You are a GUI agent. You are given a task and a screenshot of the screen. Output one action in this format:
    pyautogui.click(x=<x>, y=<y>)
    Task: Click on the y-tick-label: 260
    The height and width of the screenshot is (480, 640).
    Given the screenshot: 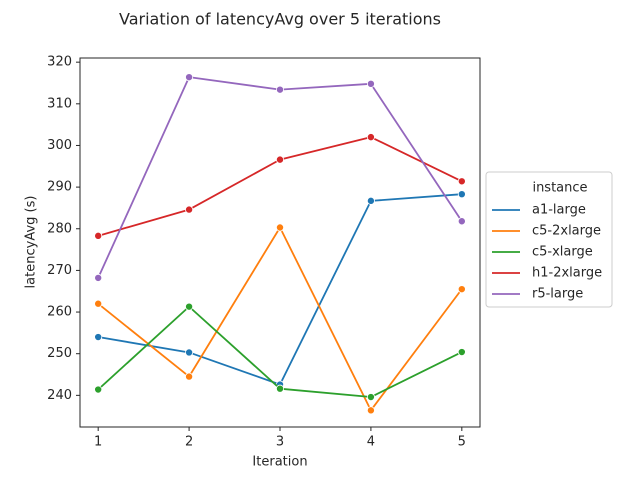 What is the action you would take?
    pyautogui.click(x=59, y=312)
    